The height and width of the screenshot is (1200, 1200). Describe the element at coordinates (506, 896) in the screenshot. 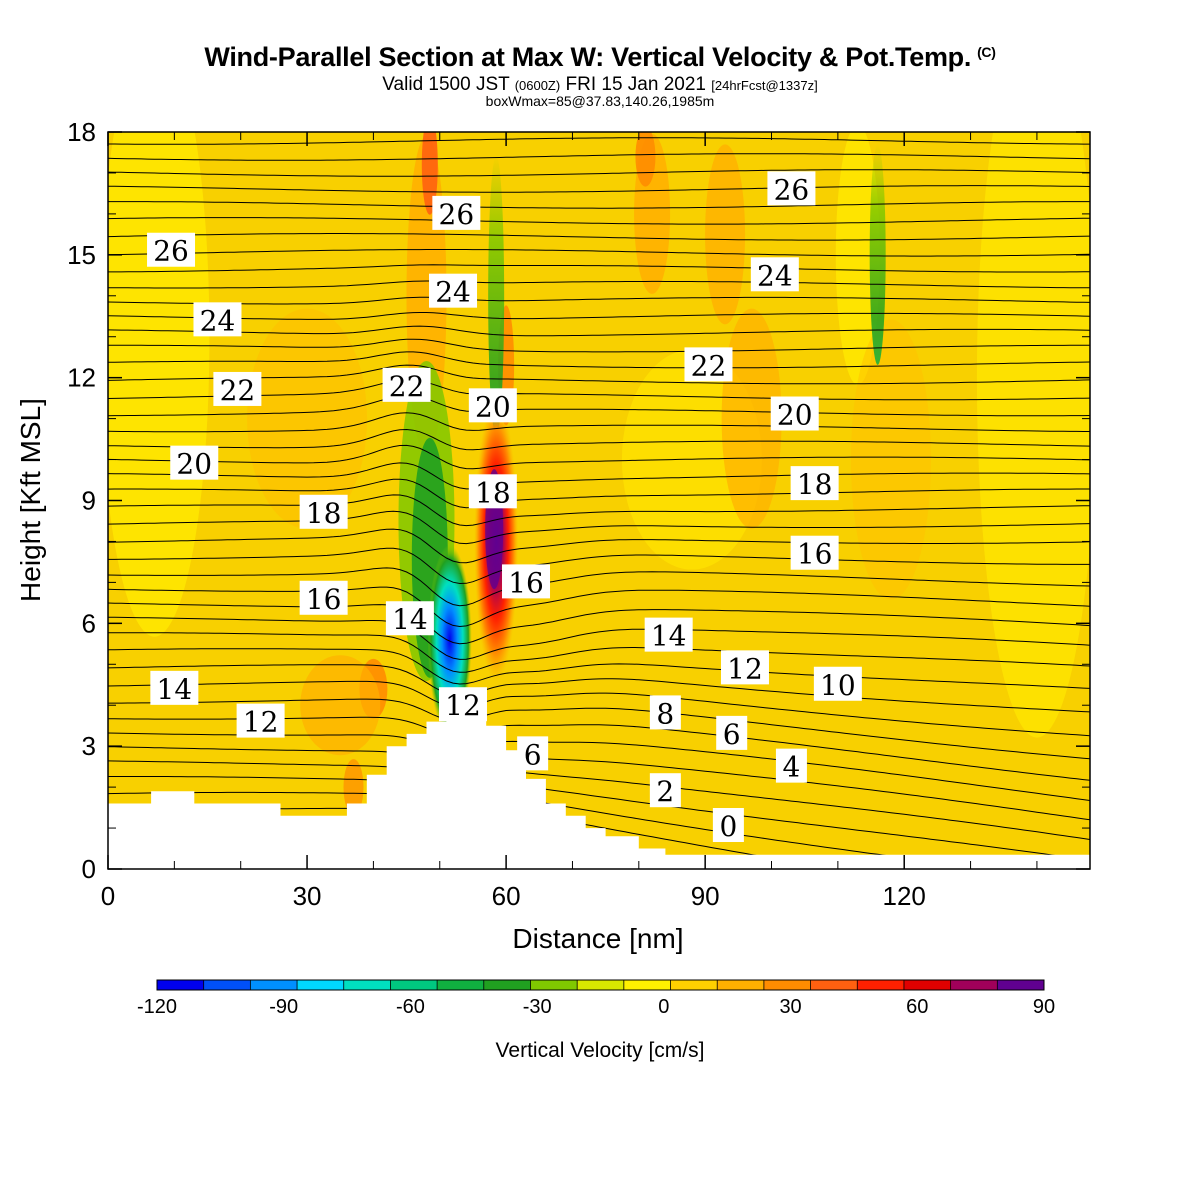

I see `x-tick-label: 60` at that location.